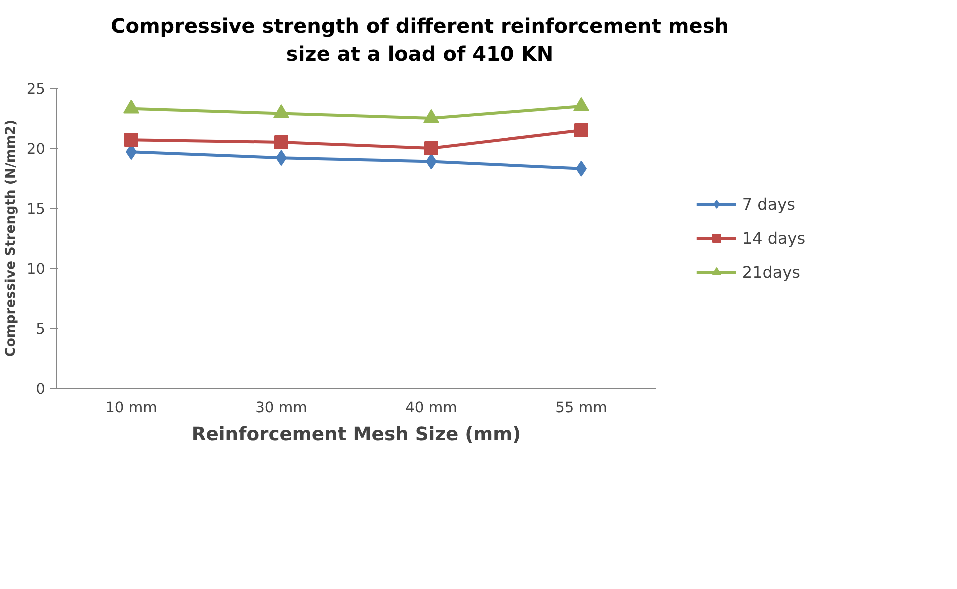 The image size is (957, 589). What do you see at coordinates (282, 408) in the screenshot?
I see `x-tick-label: 30 mm` at bounding box center [282, 408].